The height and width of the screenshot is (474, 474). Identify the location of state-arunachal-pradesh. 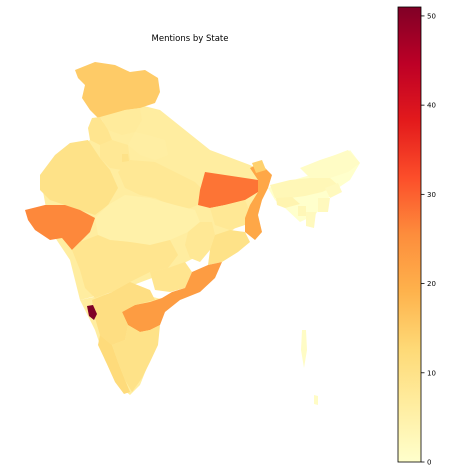
(330, 165).